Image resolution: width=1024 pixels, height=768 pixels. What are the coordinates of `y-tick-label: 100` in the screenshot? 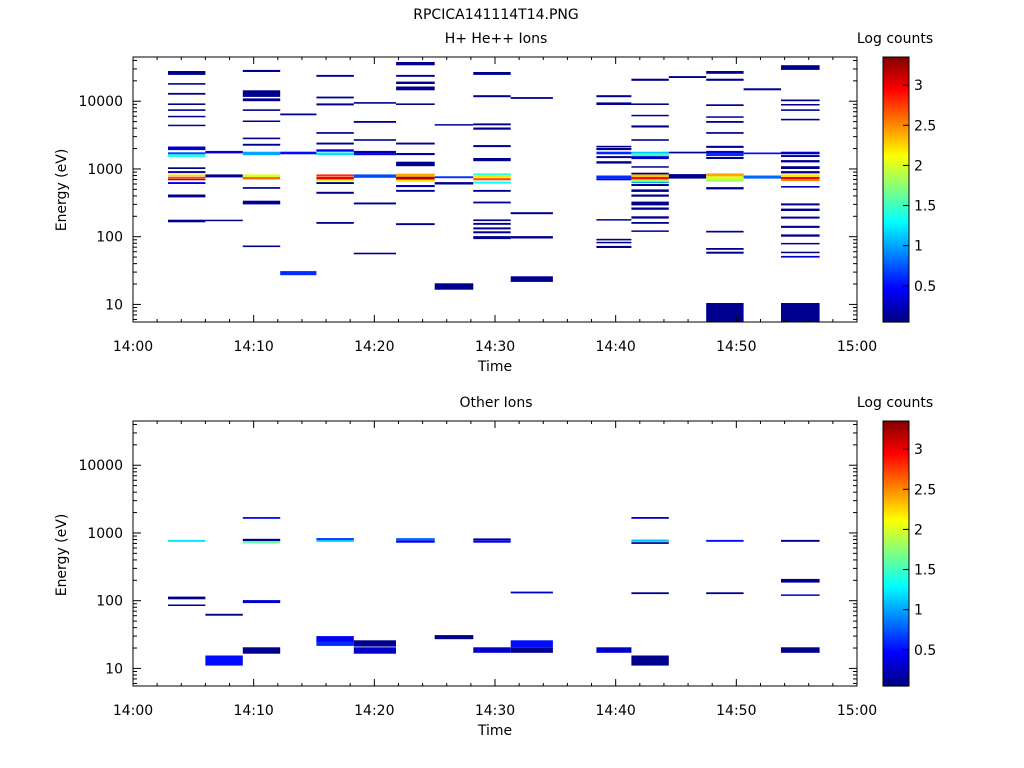 It's located at (109, 238).